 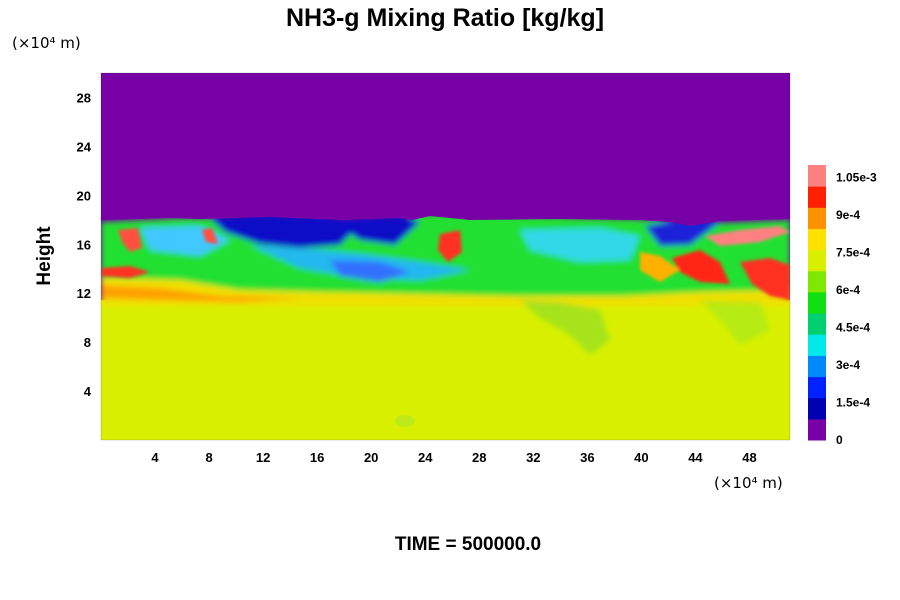 What do you see at coordinates (856, 178) in the screenshot?
I see `colorbar-tick-label: 1.05e-3` at bounding box center [856, 178].